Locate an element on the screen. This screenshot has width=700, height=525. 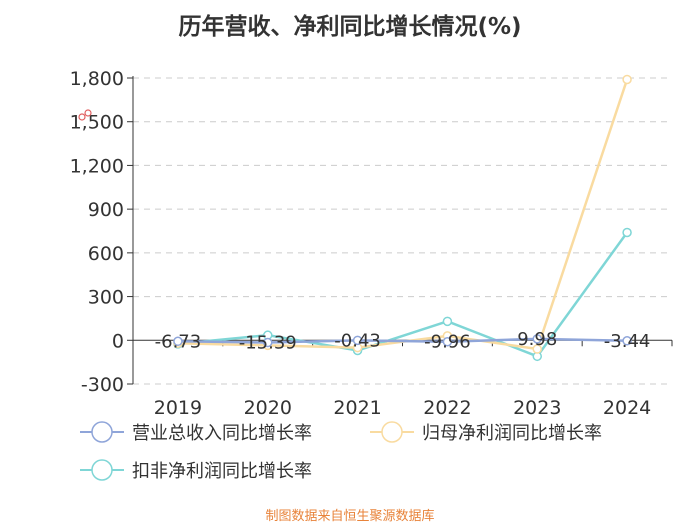
x-tick-label: 2024 is located at coordinates (627, 408).